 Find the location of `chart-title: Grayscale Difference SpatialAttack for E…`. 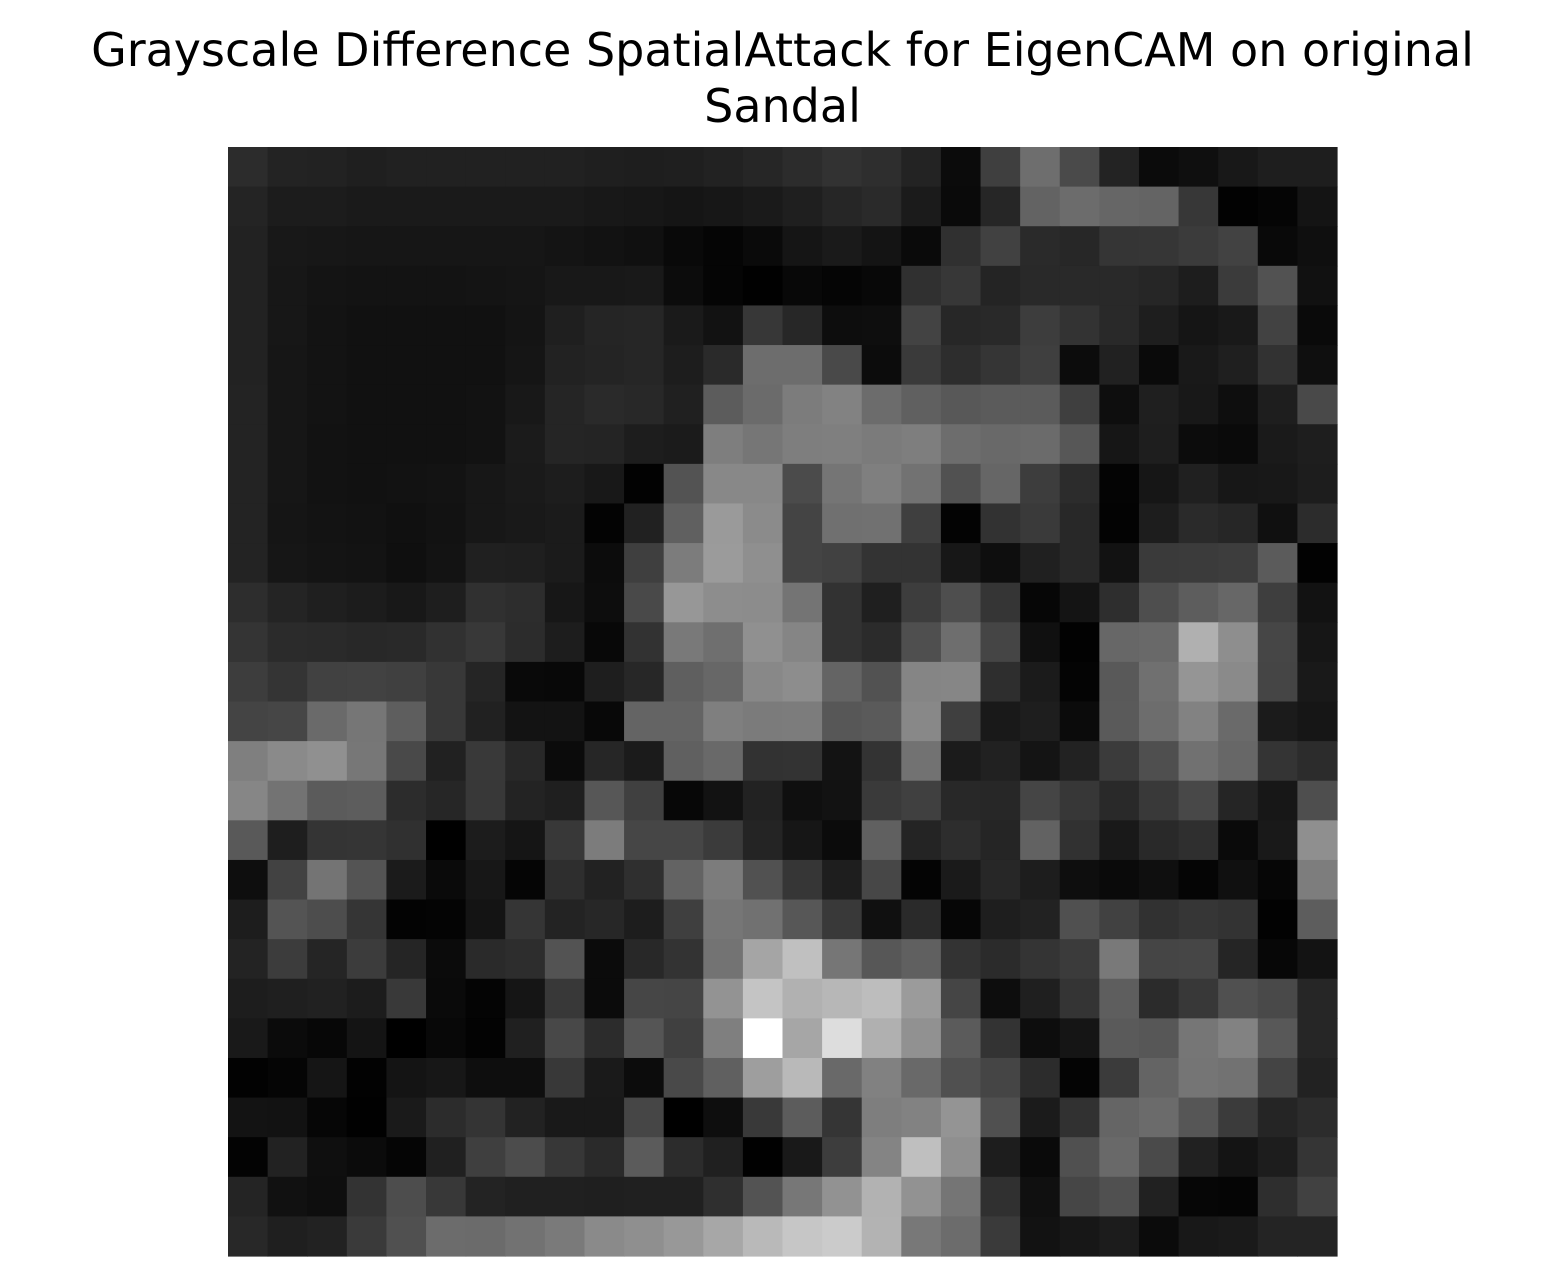

chart-title: Grayscale Difference SpatialAttack for E… is located at coordinates (782, 78).